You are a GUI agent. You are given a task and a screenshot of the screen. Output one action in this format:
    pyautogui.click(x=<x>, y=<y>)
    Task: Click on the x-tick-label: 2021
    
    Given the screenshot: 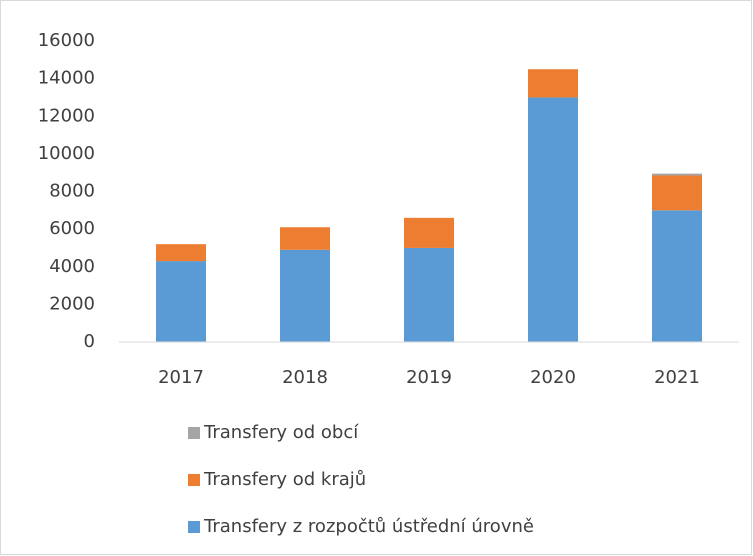 What is the action you would take?
    pyautogui.click(x=677, y=377)
    